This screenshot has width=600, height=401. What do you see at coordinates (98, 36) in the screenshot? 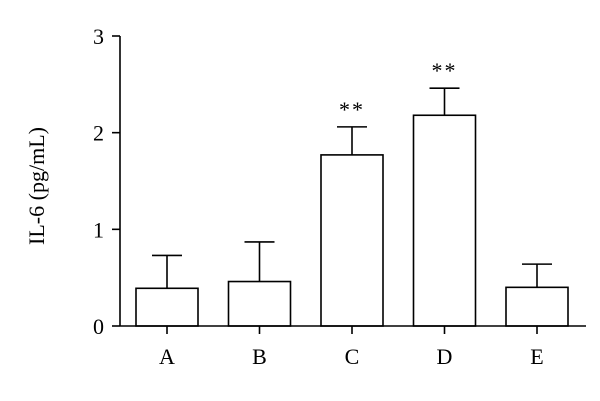
I see `y-tick-label: 3` at bounding box center [98, 36].